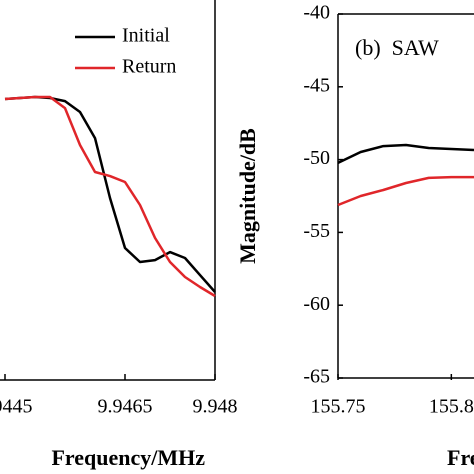 The width and height of the screenshot is (474, 474). What do you see at coordinates (397, 47) in the screenshot?
I see `annotation: (b) SAW` at bounding box center [397, 47].